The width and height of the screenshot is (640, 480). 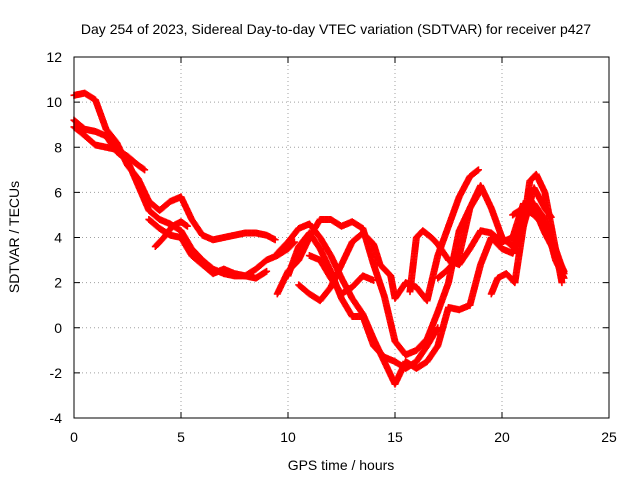 I want to click on y-tick-label: 4, so click(x=58, y=238).